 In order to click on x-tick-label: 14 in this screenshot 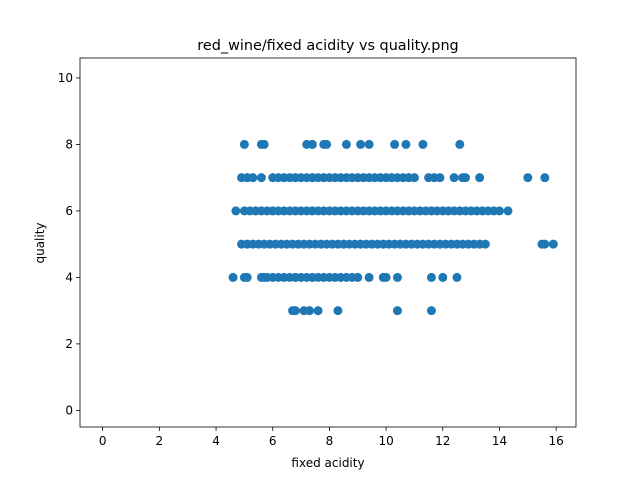, I will do `click(499, 441)`.